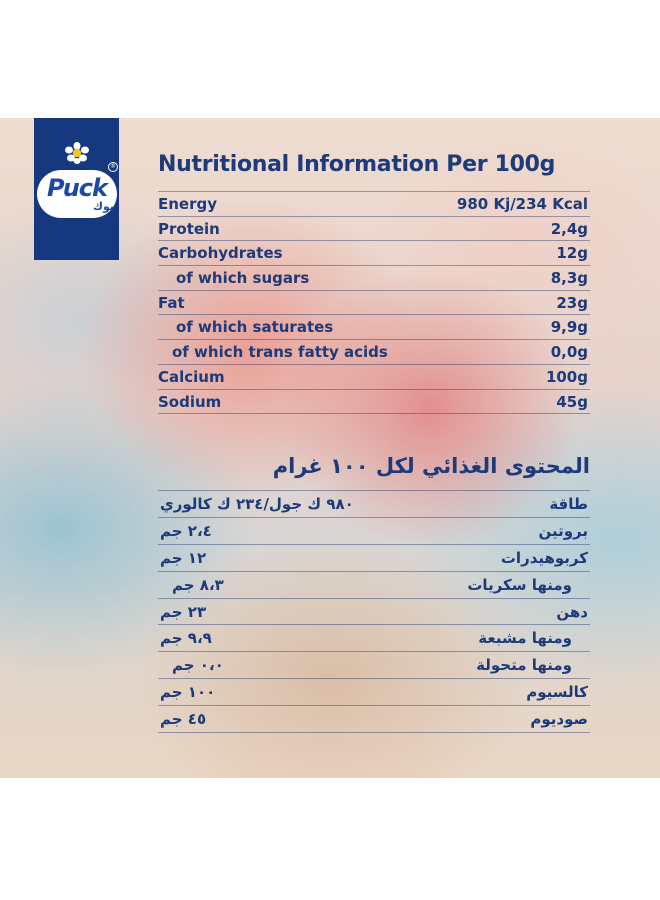 This screenshot has width=660, height=900. Describe the element at coordinates (198, 584) in the screenshot. I see `row-value: ٨،٣ جم` at that location.